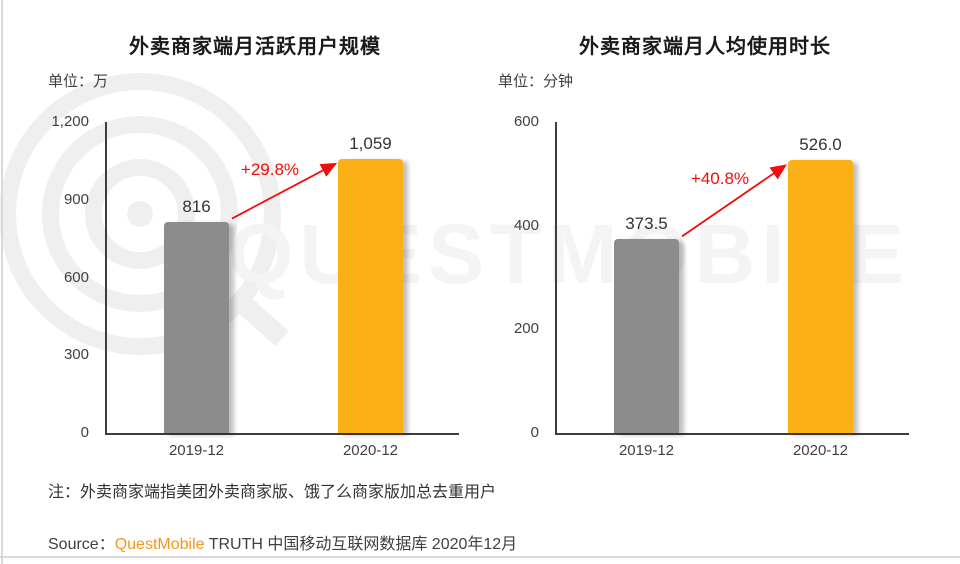  I want to click on unit-label: 单位：分钟, so click(536, 81).